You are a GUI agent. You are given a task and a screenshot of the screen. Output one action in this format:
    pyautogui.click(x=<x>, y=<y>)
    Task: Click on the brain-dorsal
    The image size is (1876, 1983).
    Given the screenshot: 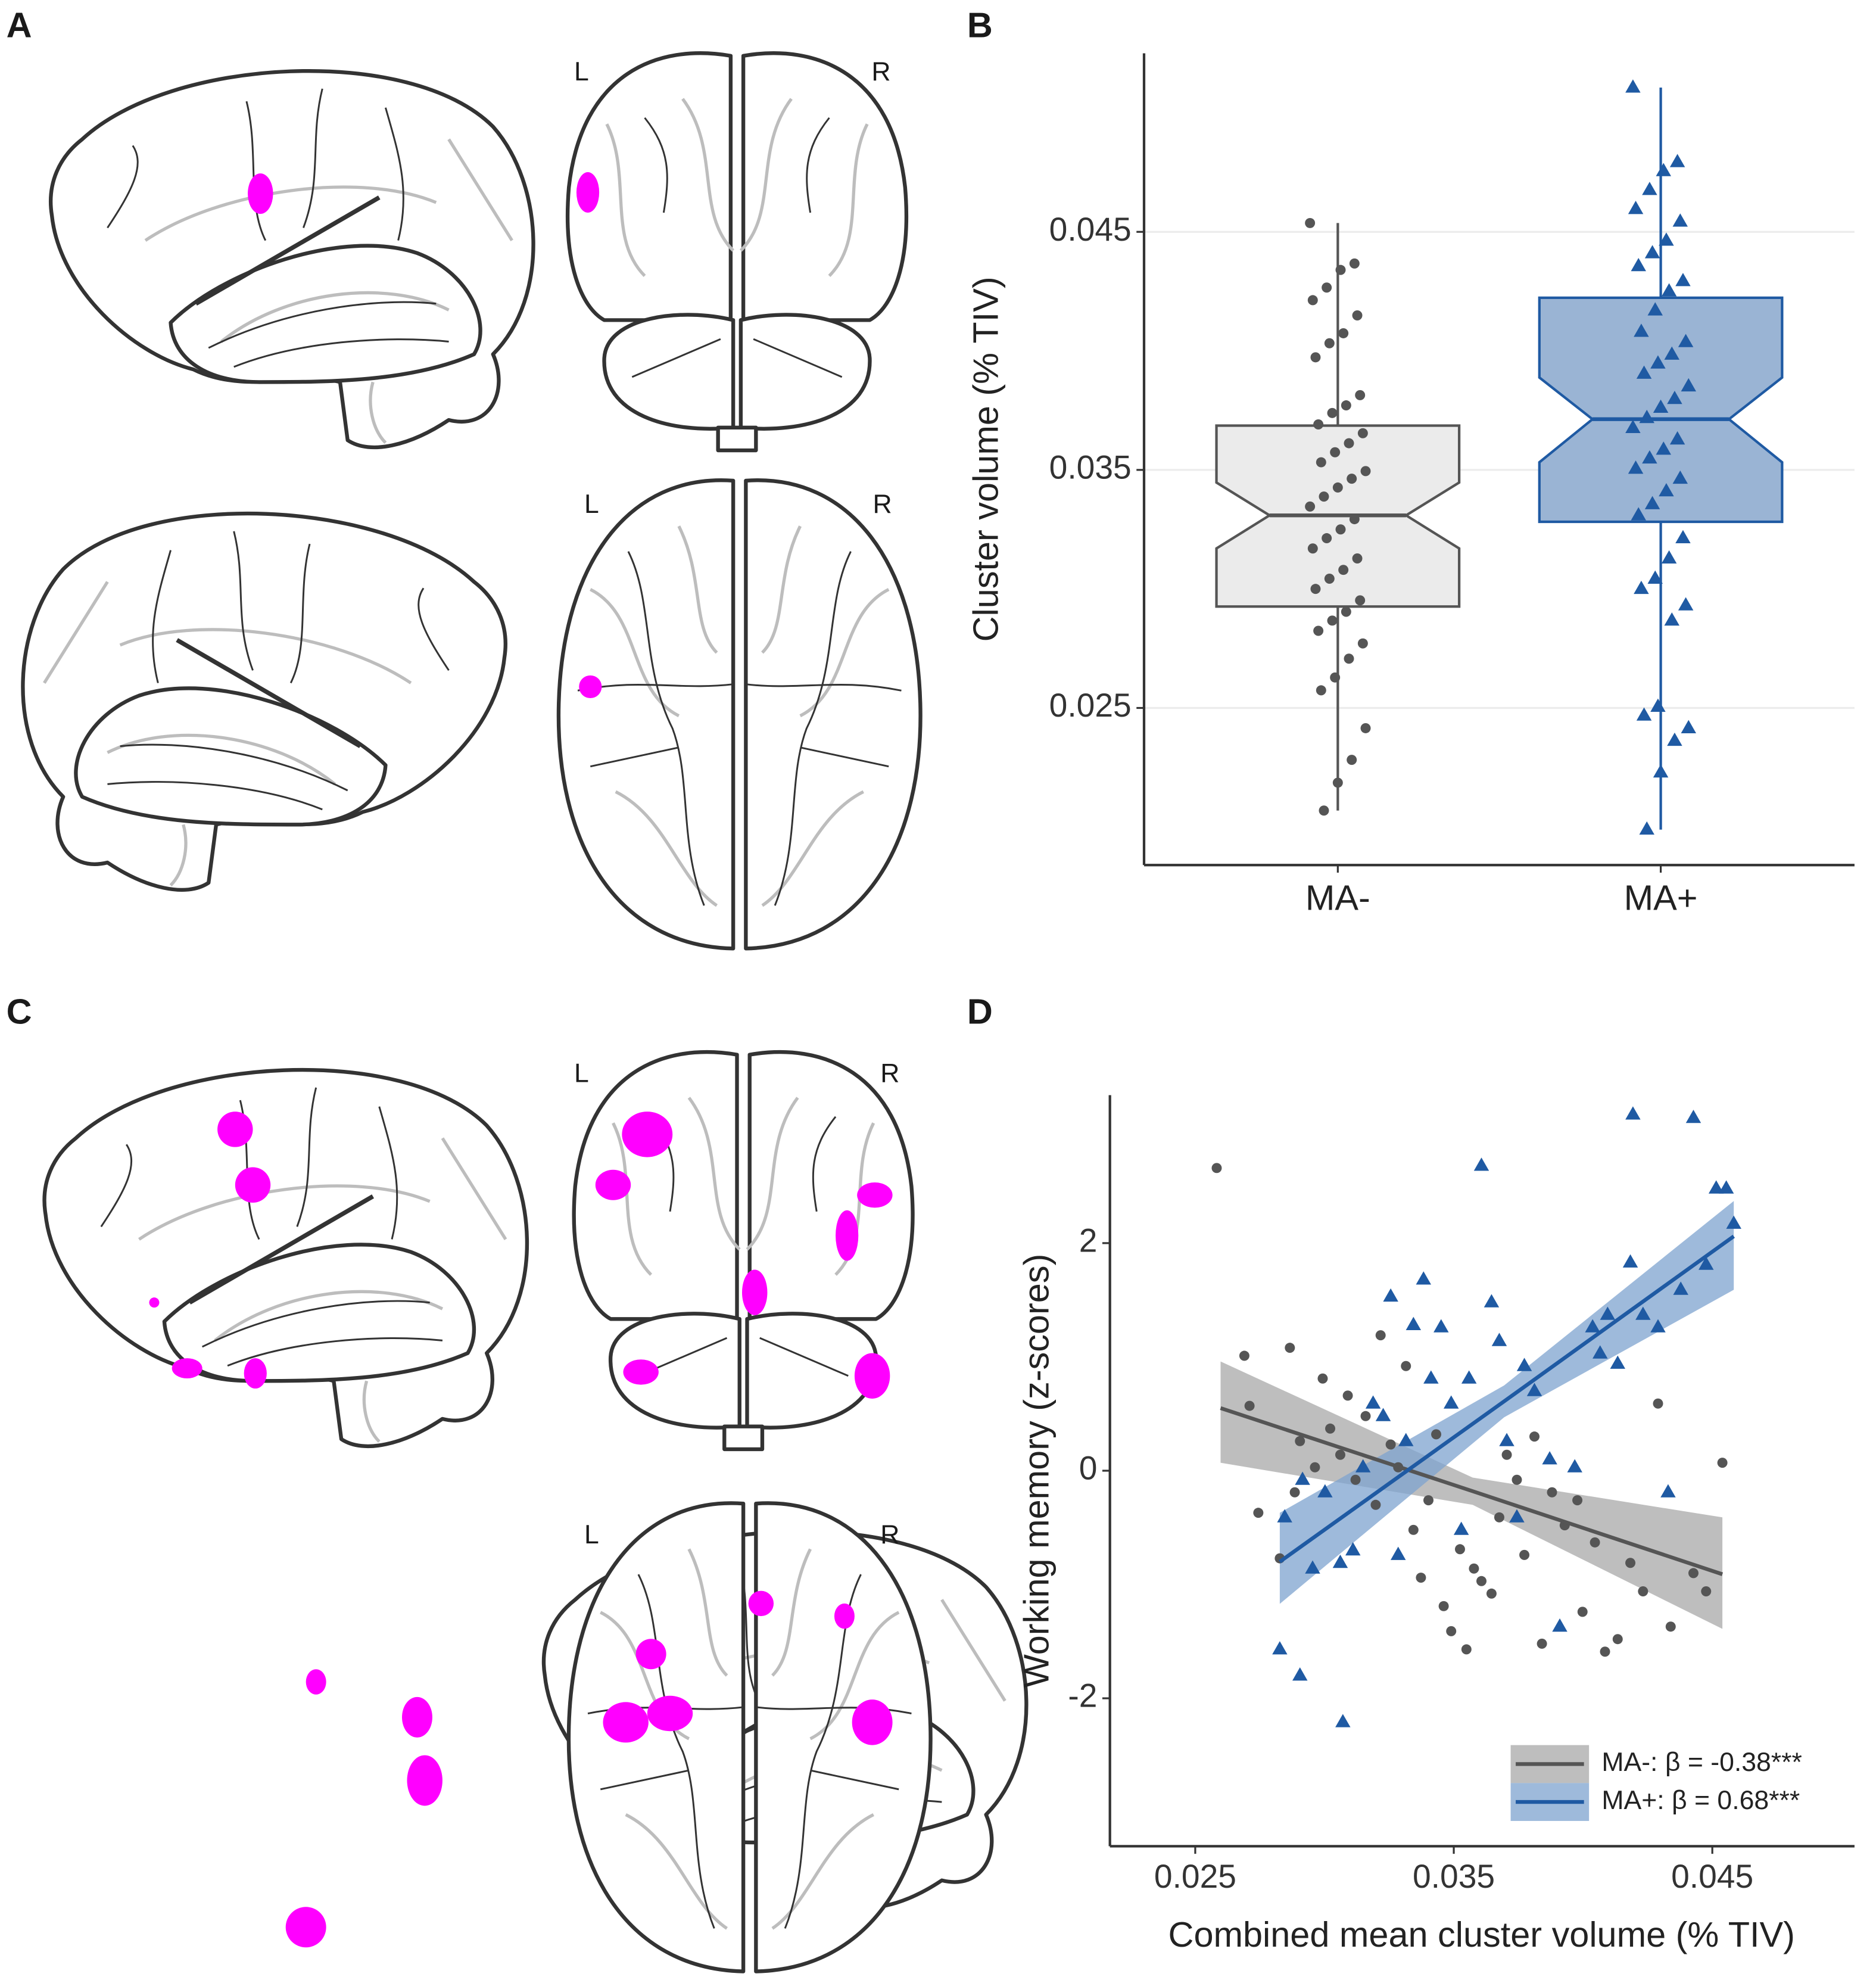 What is the action you would take?
    pyautogui.click(x=740, y=714)
    